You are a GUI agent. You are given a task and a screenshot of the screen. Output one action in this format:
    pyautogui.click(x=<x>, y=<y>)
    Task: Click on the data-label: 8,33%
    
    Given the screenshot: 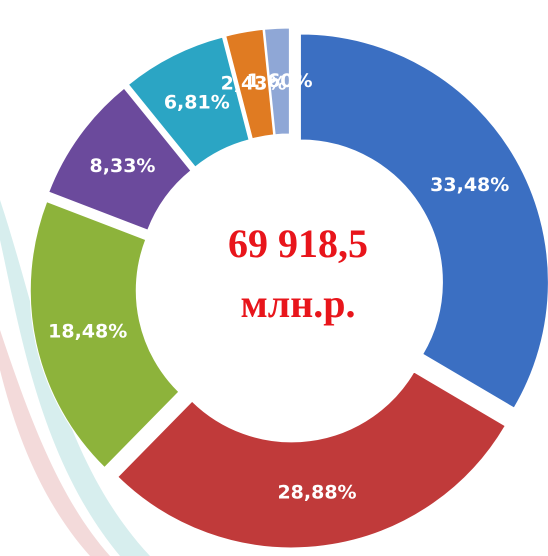 What is the action you would take?
    pyautogui.click(x=123, y=166)
    